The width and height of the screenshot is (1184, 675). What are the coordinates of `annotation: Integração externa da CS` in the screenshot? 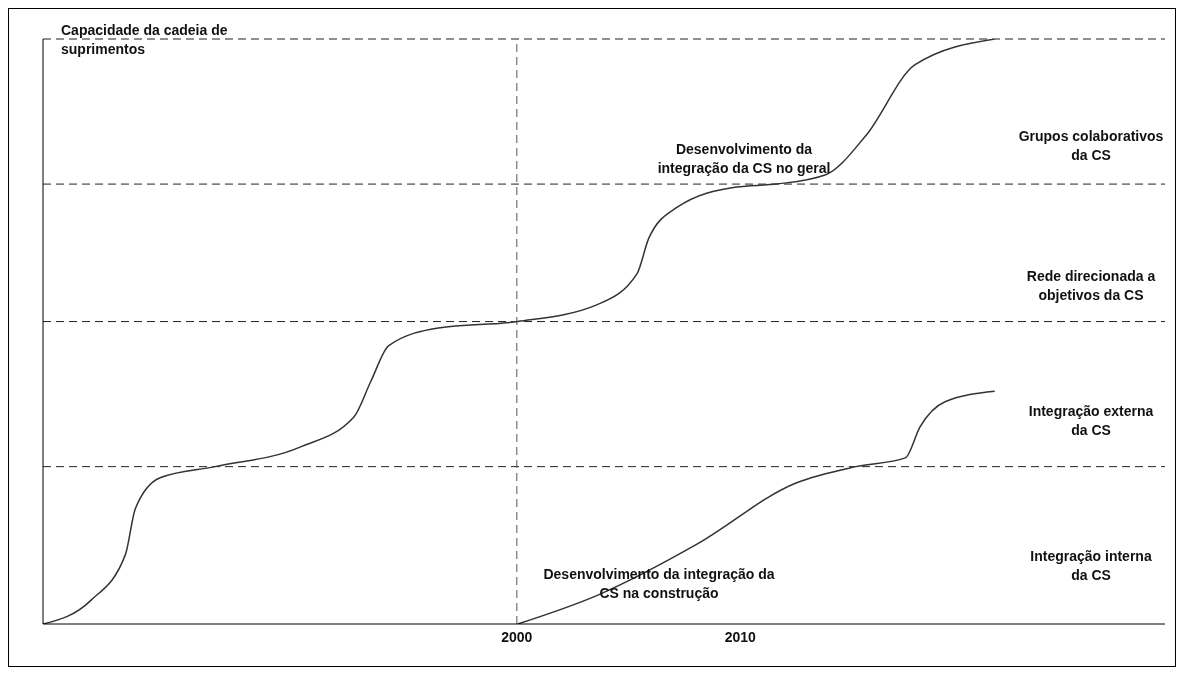 It's located at (1091, 421).